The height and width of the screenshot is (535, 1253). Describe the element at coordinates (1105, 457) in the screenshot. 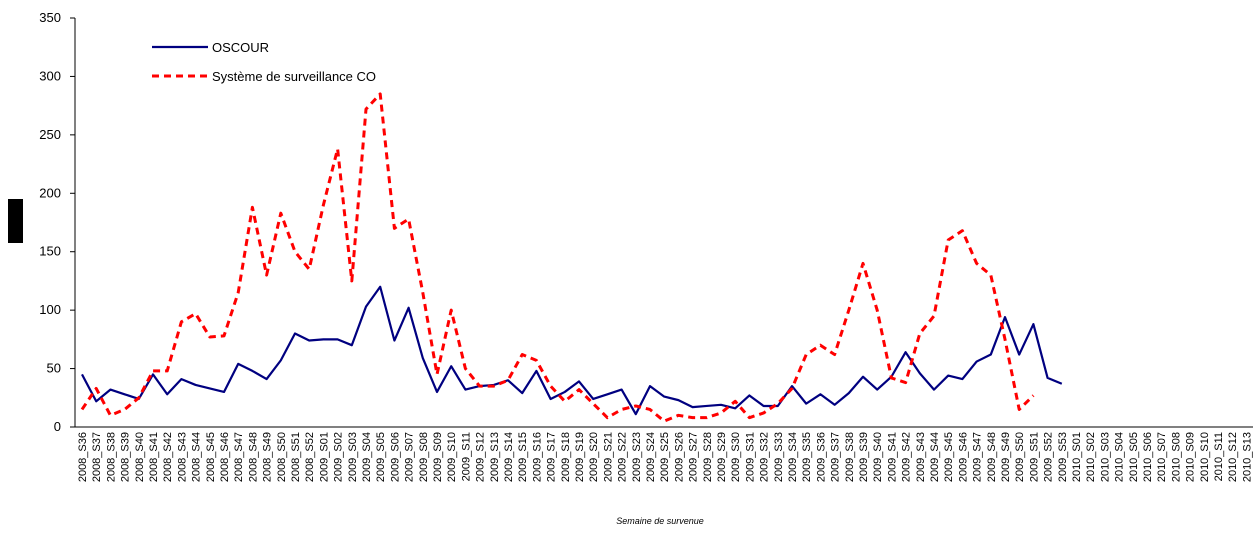

I see `x-tick-label: 2010_S03` at that location.